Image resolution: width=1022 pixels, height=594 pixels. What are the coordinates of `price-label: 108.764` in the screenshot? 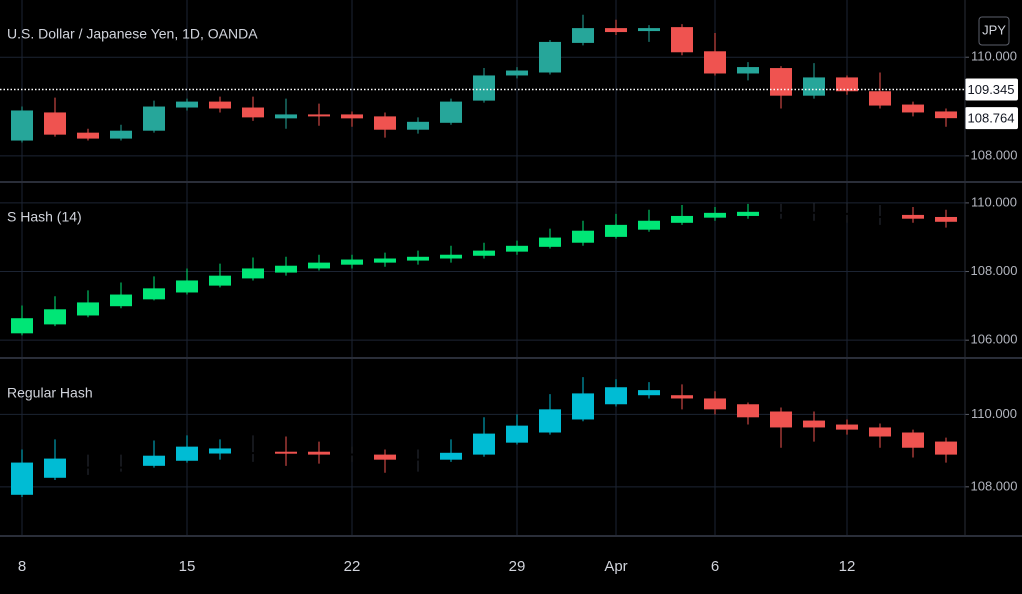 It's located at (991, 118).